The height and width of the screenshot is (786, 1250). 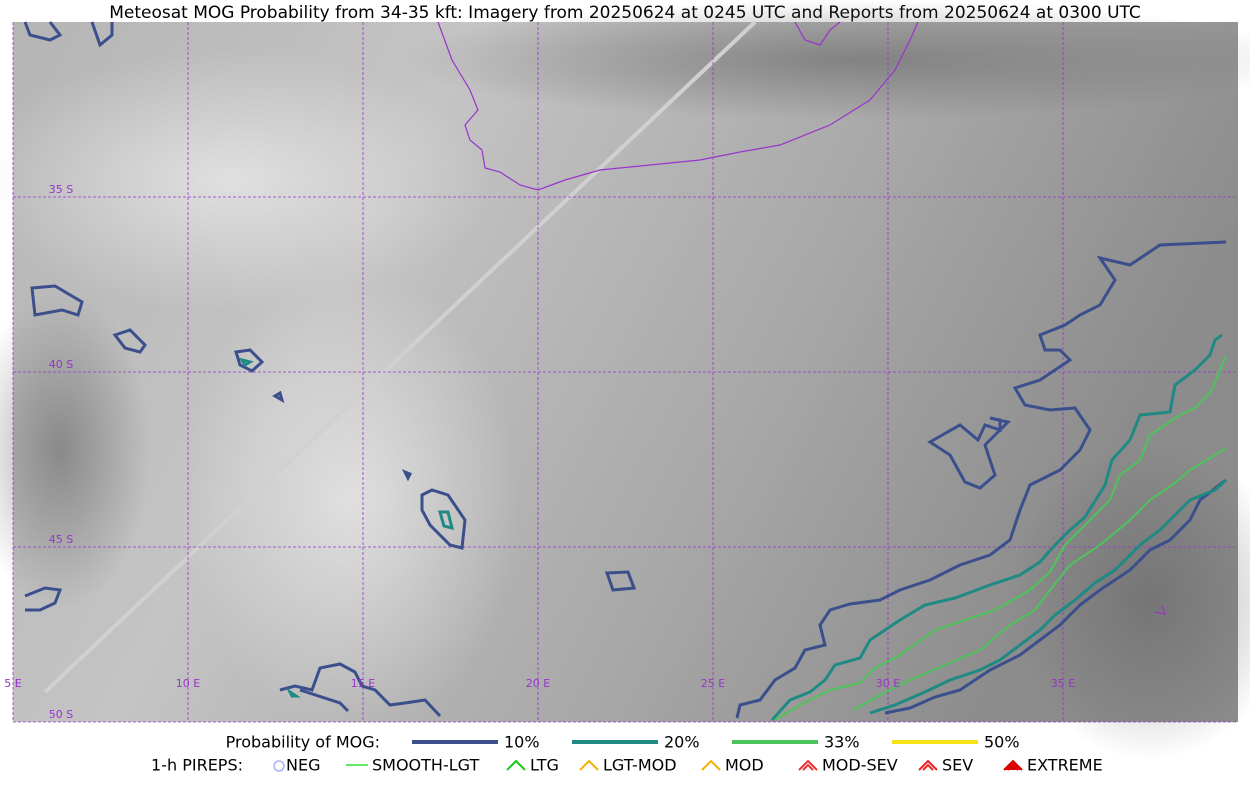 I want to click on longitude-labels: 5 E 10 E 15 E 20 E 25 E 30 E 35 E, so click(x=539, y=683).